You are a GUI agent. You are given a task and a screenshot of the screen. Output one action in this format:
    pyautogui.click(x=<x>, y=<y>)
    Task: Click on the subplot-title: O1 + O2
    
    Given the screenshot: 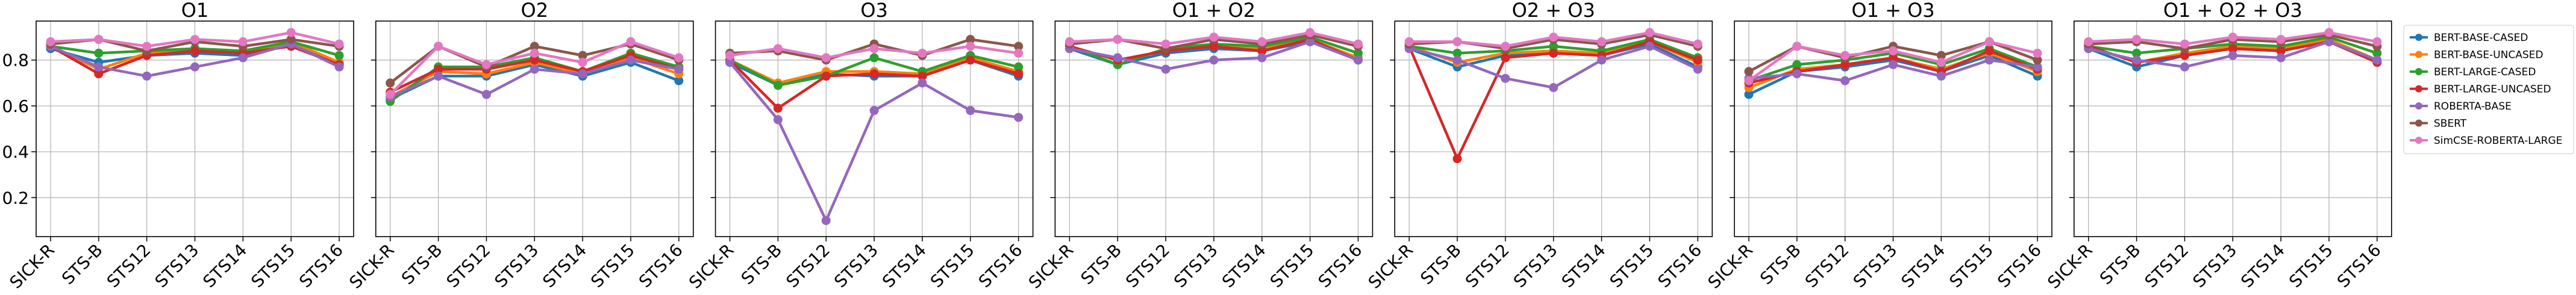 What is the action you would take?
    pyautogui.click(x=1214, y=11)
    